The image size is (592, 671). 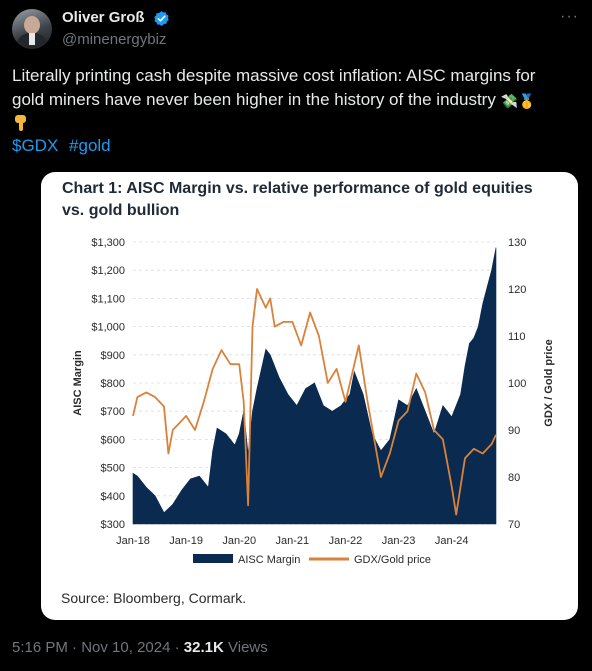 What do you see at coordinates (161, 18) in the screenshot?
I see `verified-badge-icon` at bounding box center [161, 18].